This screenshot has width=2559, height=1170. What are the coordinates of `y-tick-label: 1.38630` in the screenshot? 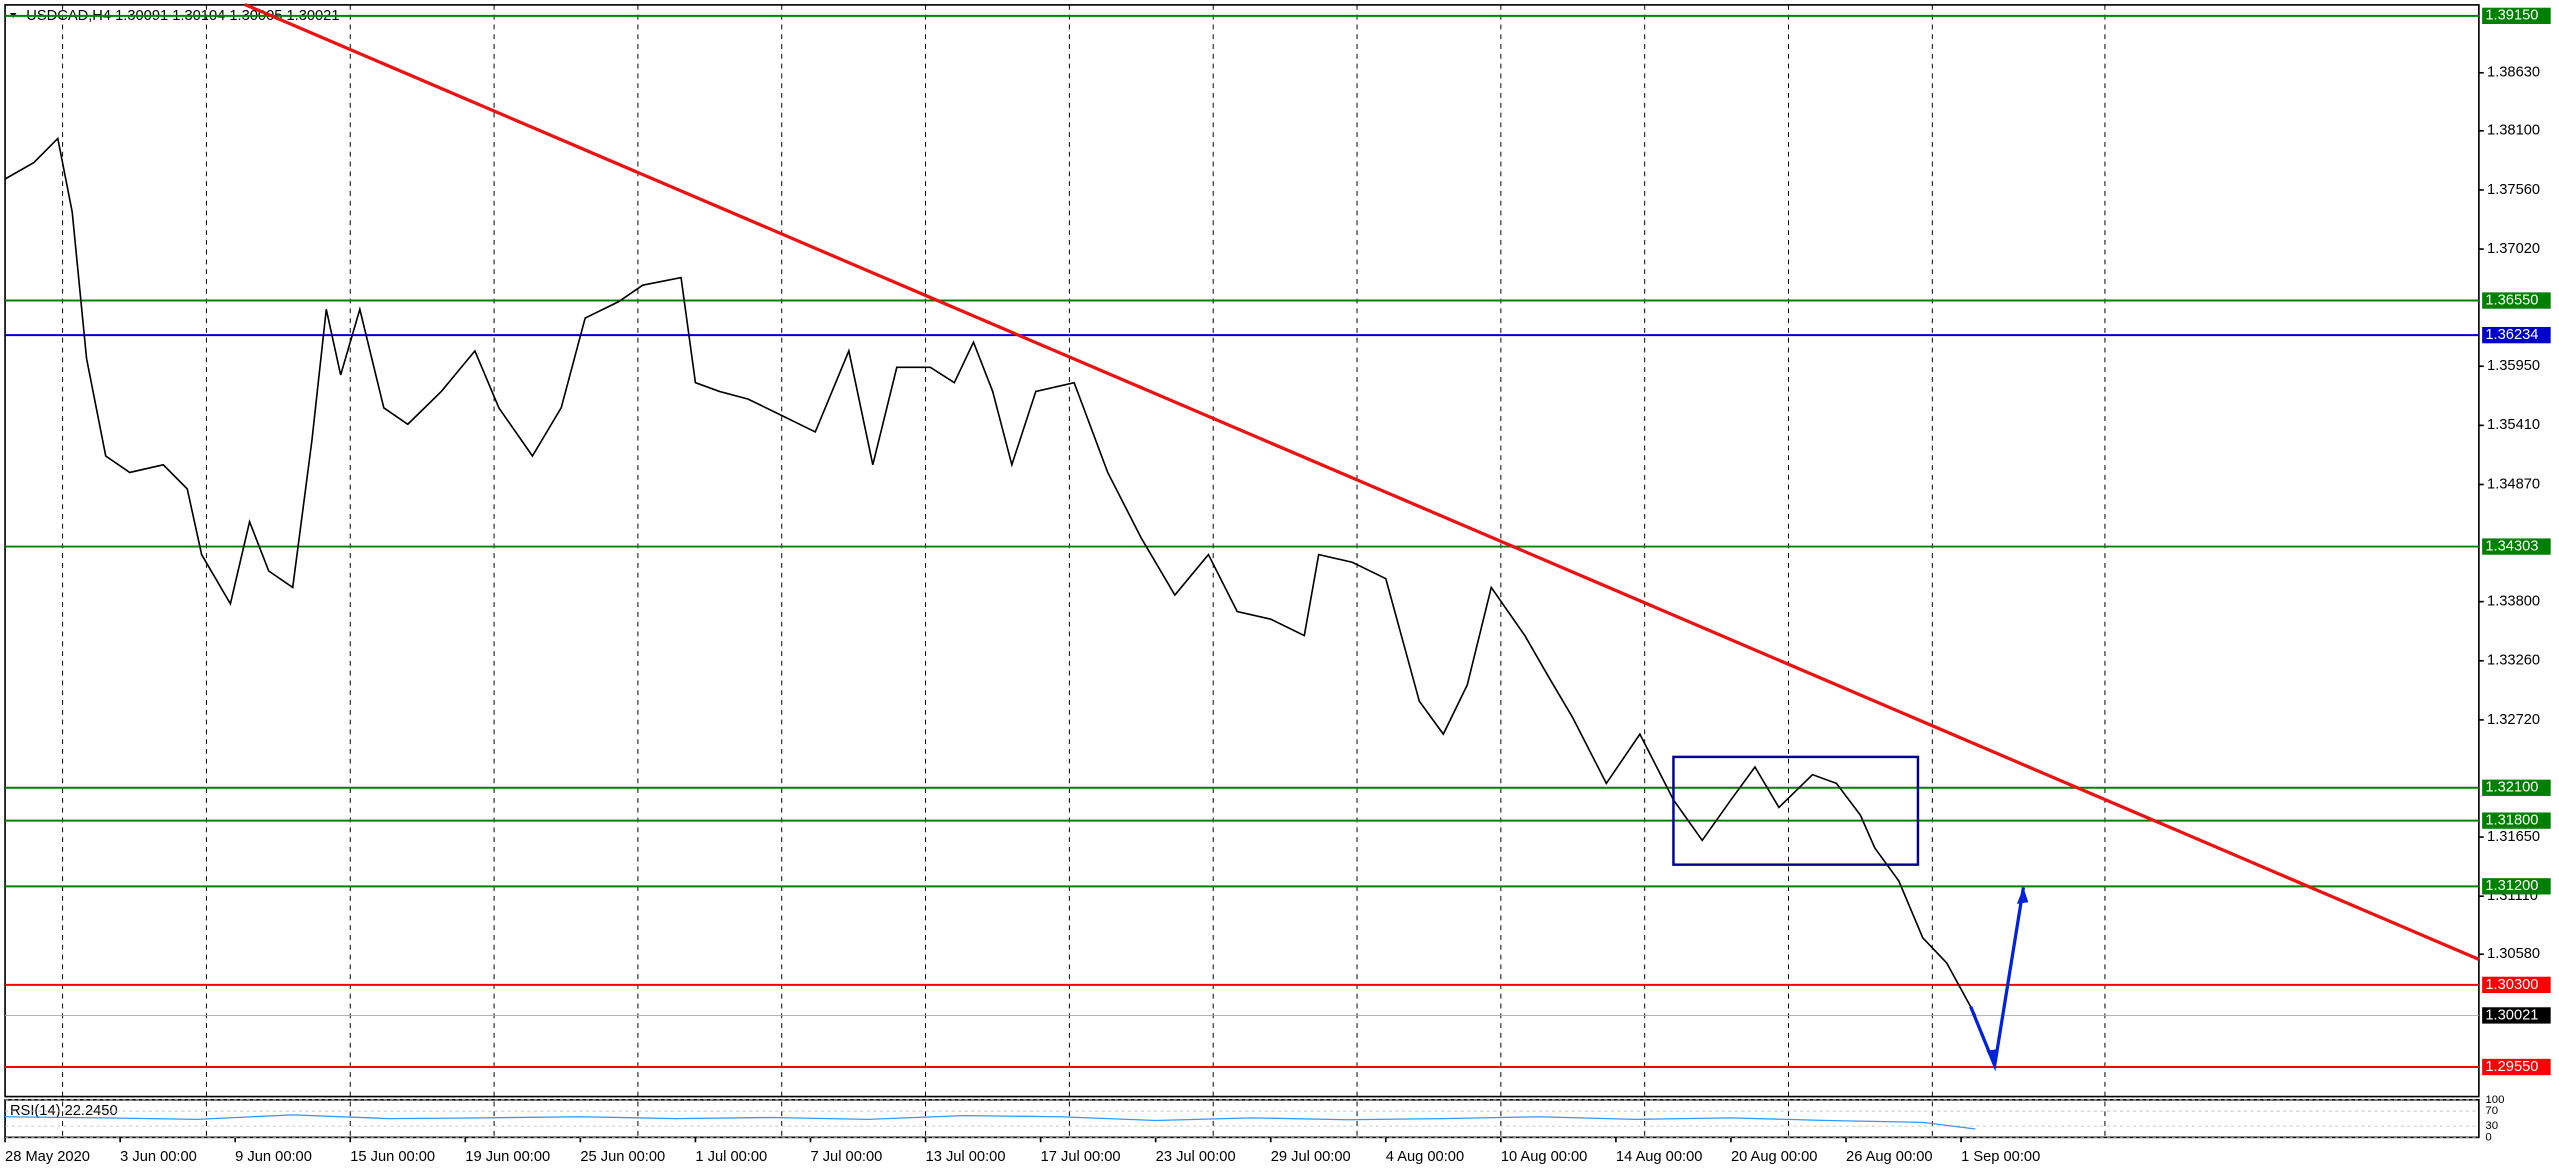 It's located at (2513, 73).